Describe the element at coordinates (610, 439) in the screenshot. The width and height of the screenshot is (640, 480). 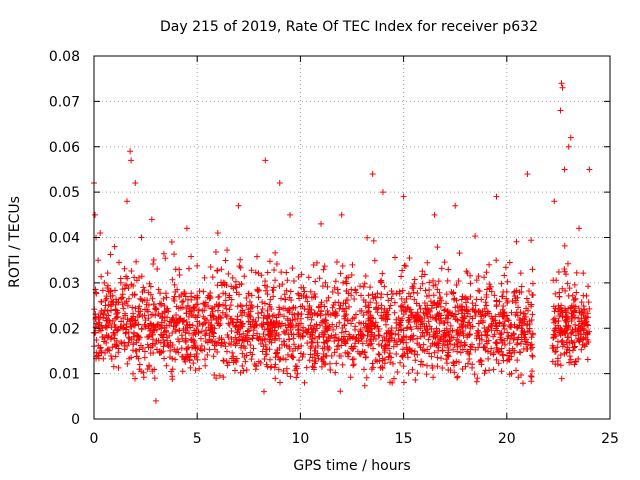
I see `x-tick-label: 25` at that location.